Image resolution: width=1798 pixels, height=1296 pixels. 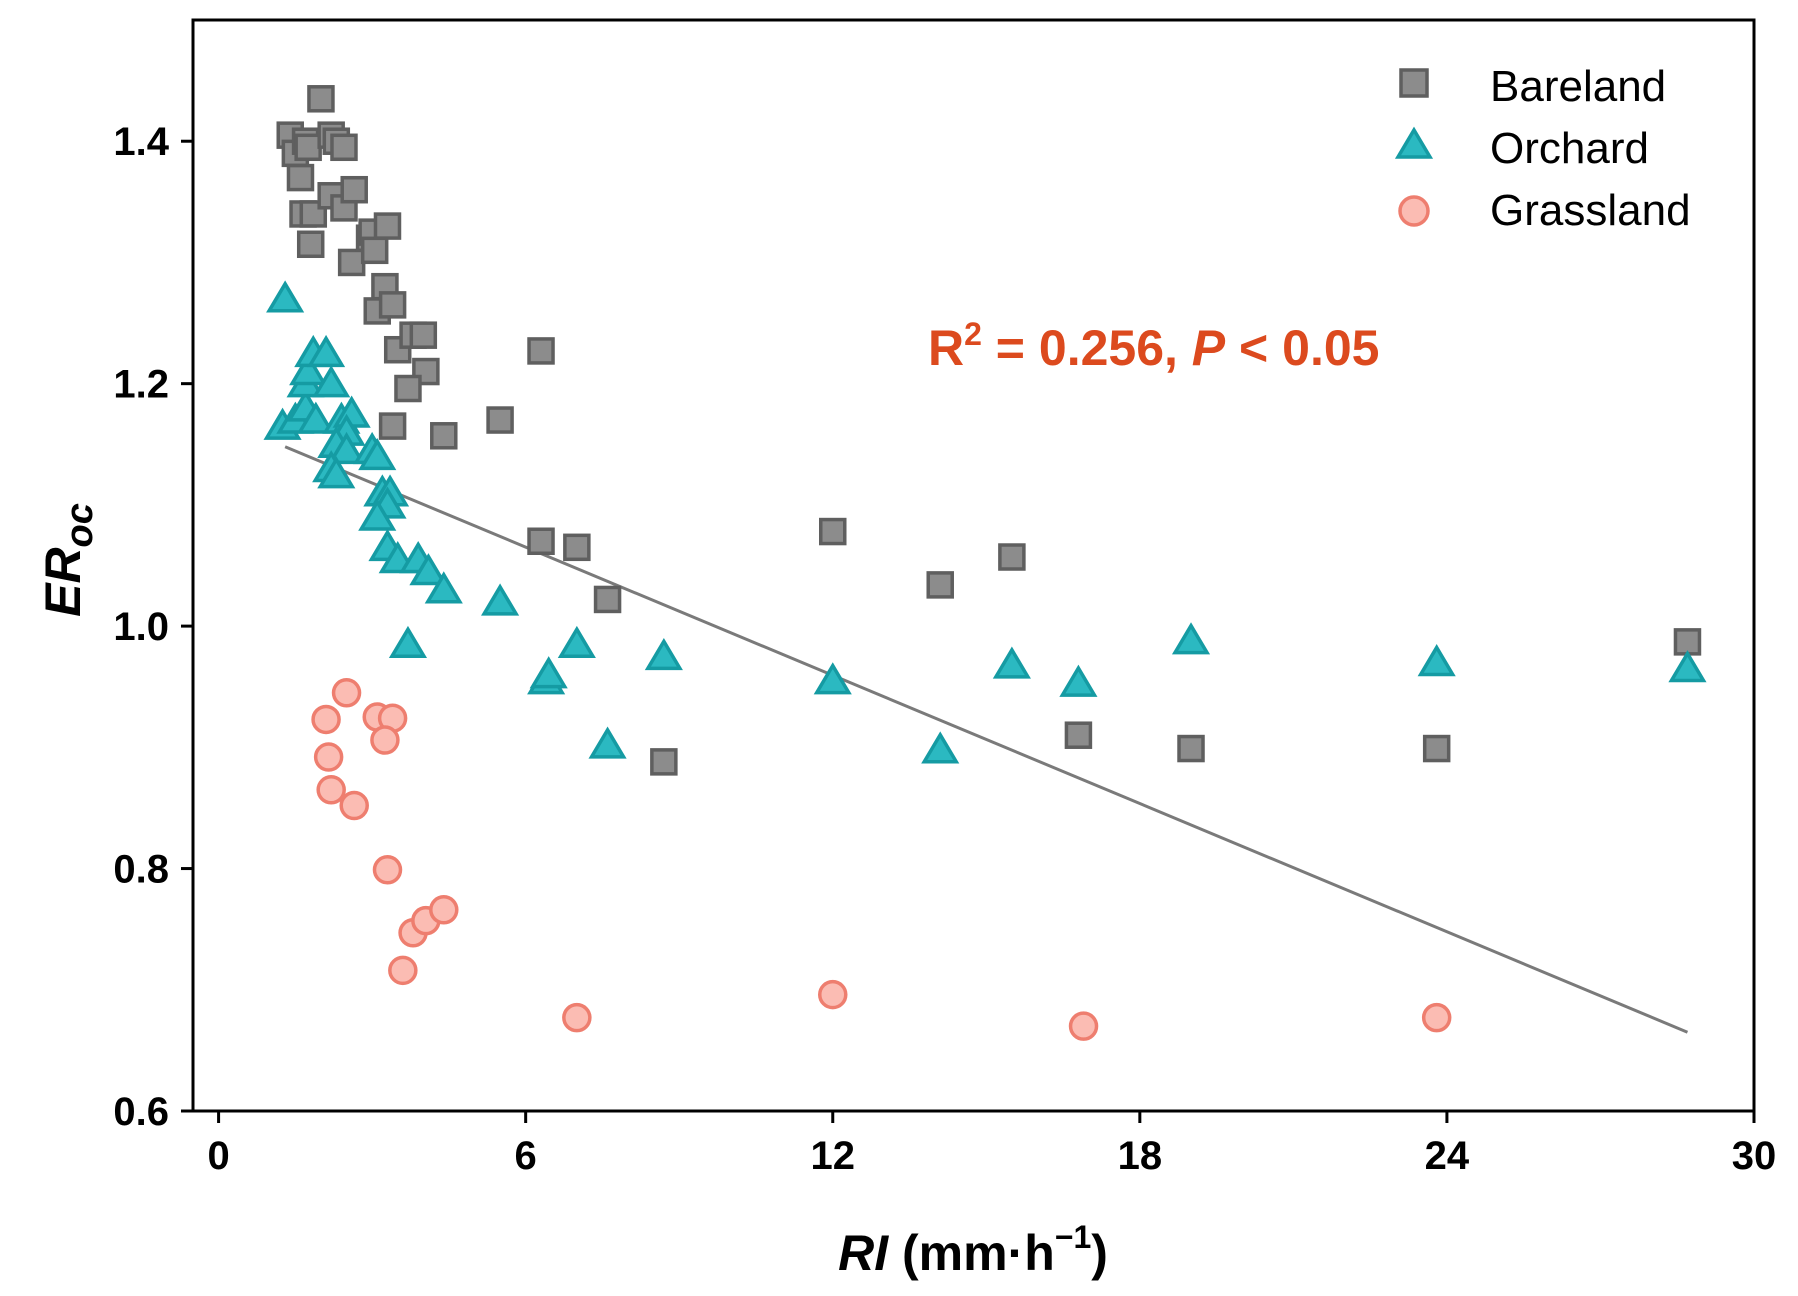 I want to click on x-axis-title: RI (mm·h−1), so click(x=973, y=1250).